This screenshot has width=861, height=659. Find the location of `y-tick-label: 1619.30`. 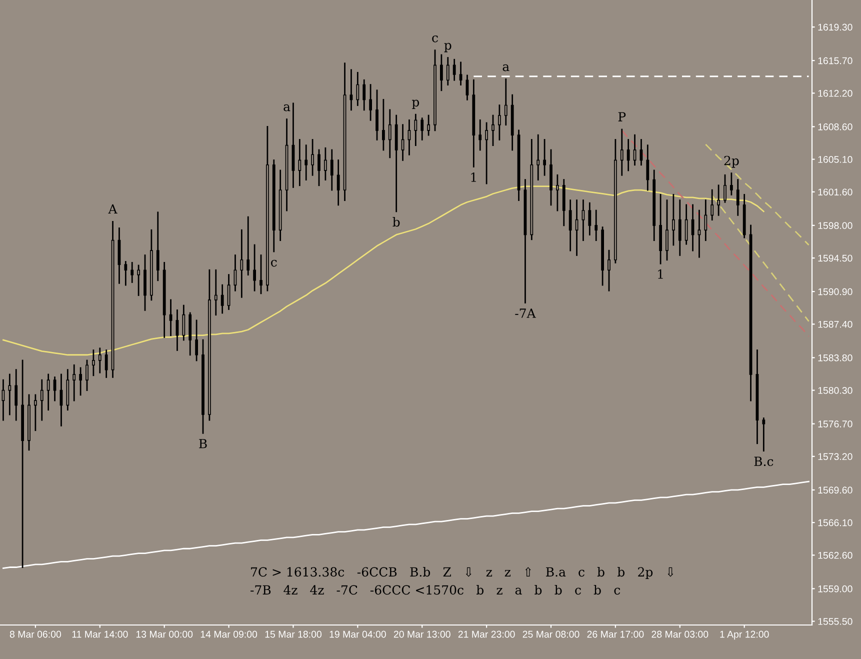

y-tick-label: 1619.30 is located at coordinates (835, 27).